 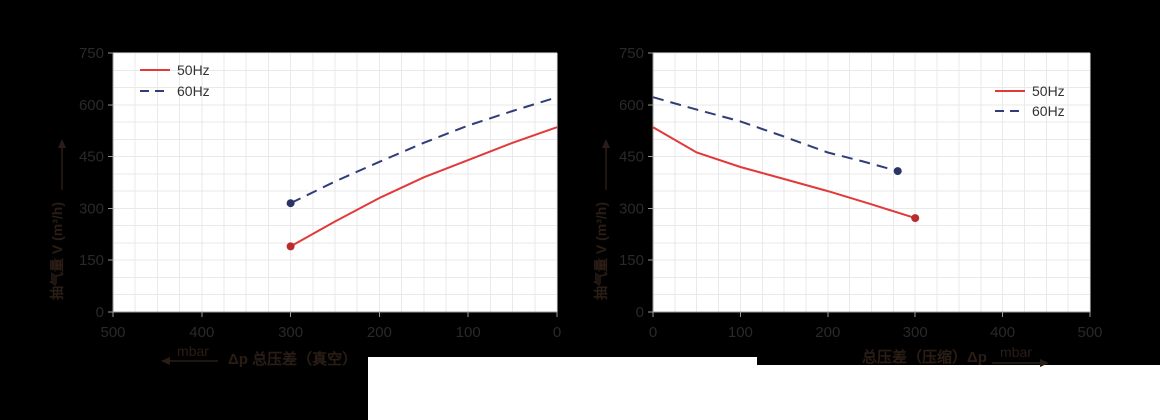 What do you see at coordinates (924, 357) in the screenshot?
I see `x-axis-title: 总压差（压缩）Δp` at bounding box center [924, 357].